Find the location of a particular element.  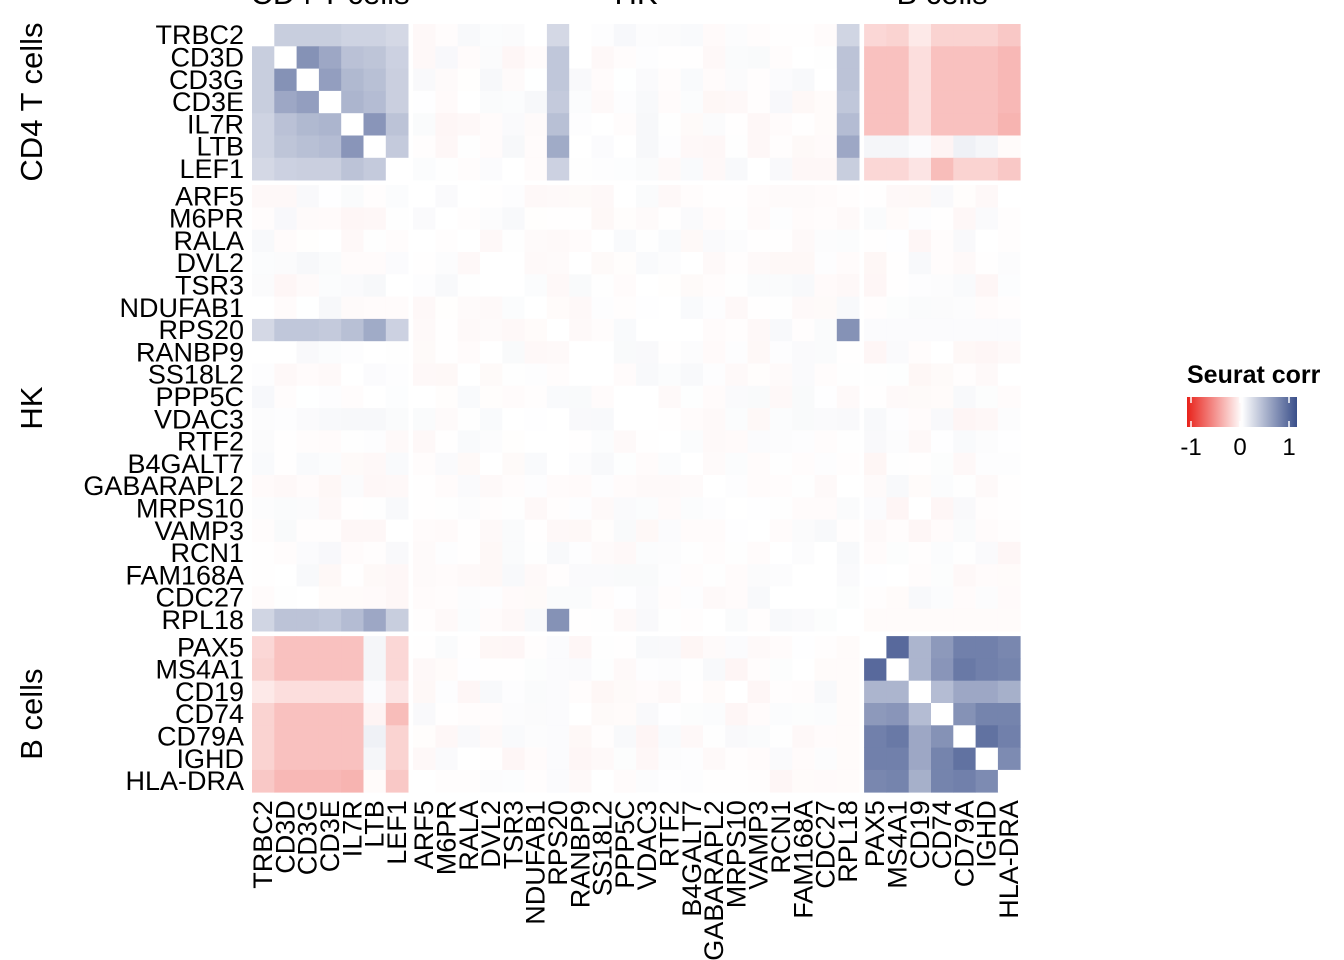

row-label: FAM168A is located at coordinates (184, 575).